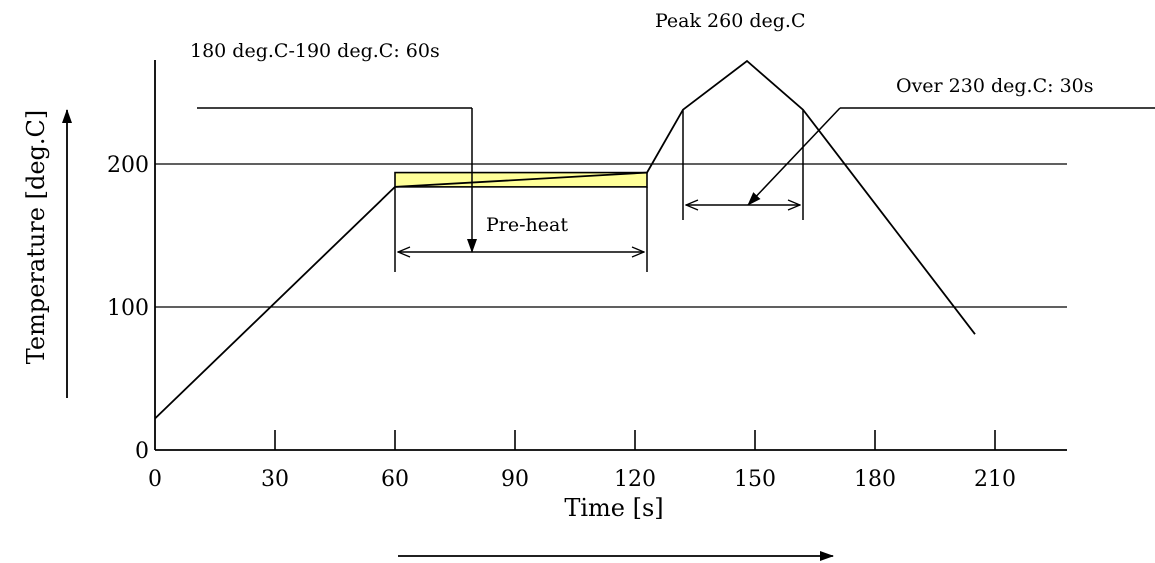  I want to click on x-tick-label-90: 90, so click(515, 479).